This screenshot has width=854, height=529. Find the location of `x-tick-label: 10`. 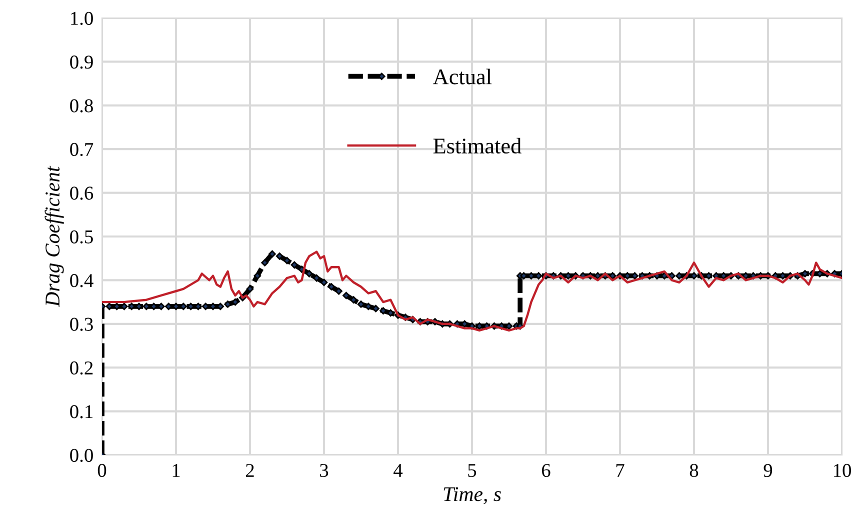

x-tick-label: 10 is located at coordinates (842, 471).